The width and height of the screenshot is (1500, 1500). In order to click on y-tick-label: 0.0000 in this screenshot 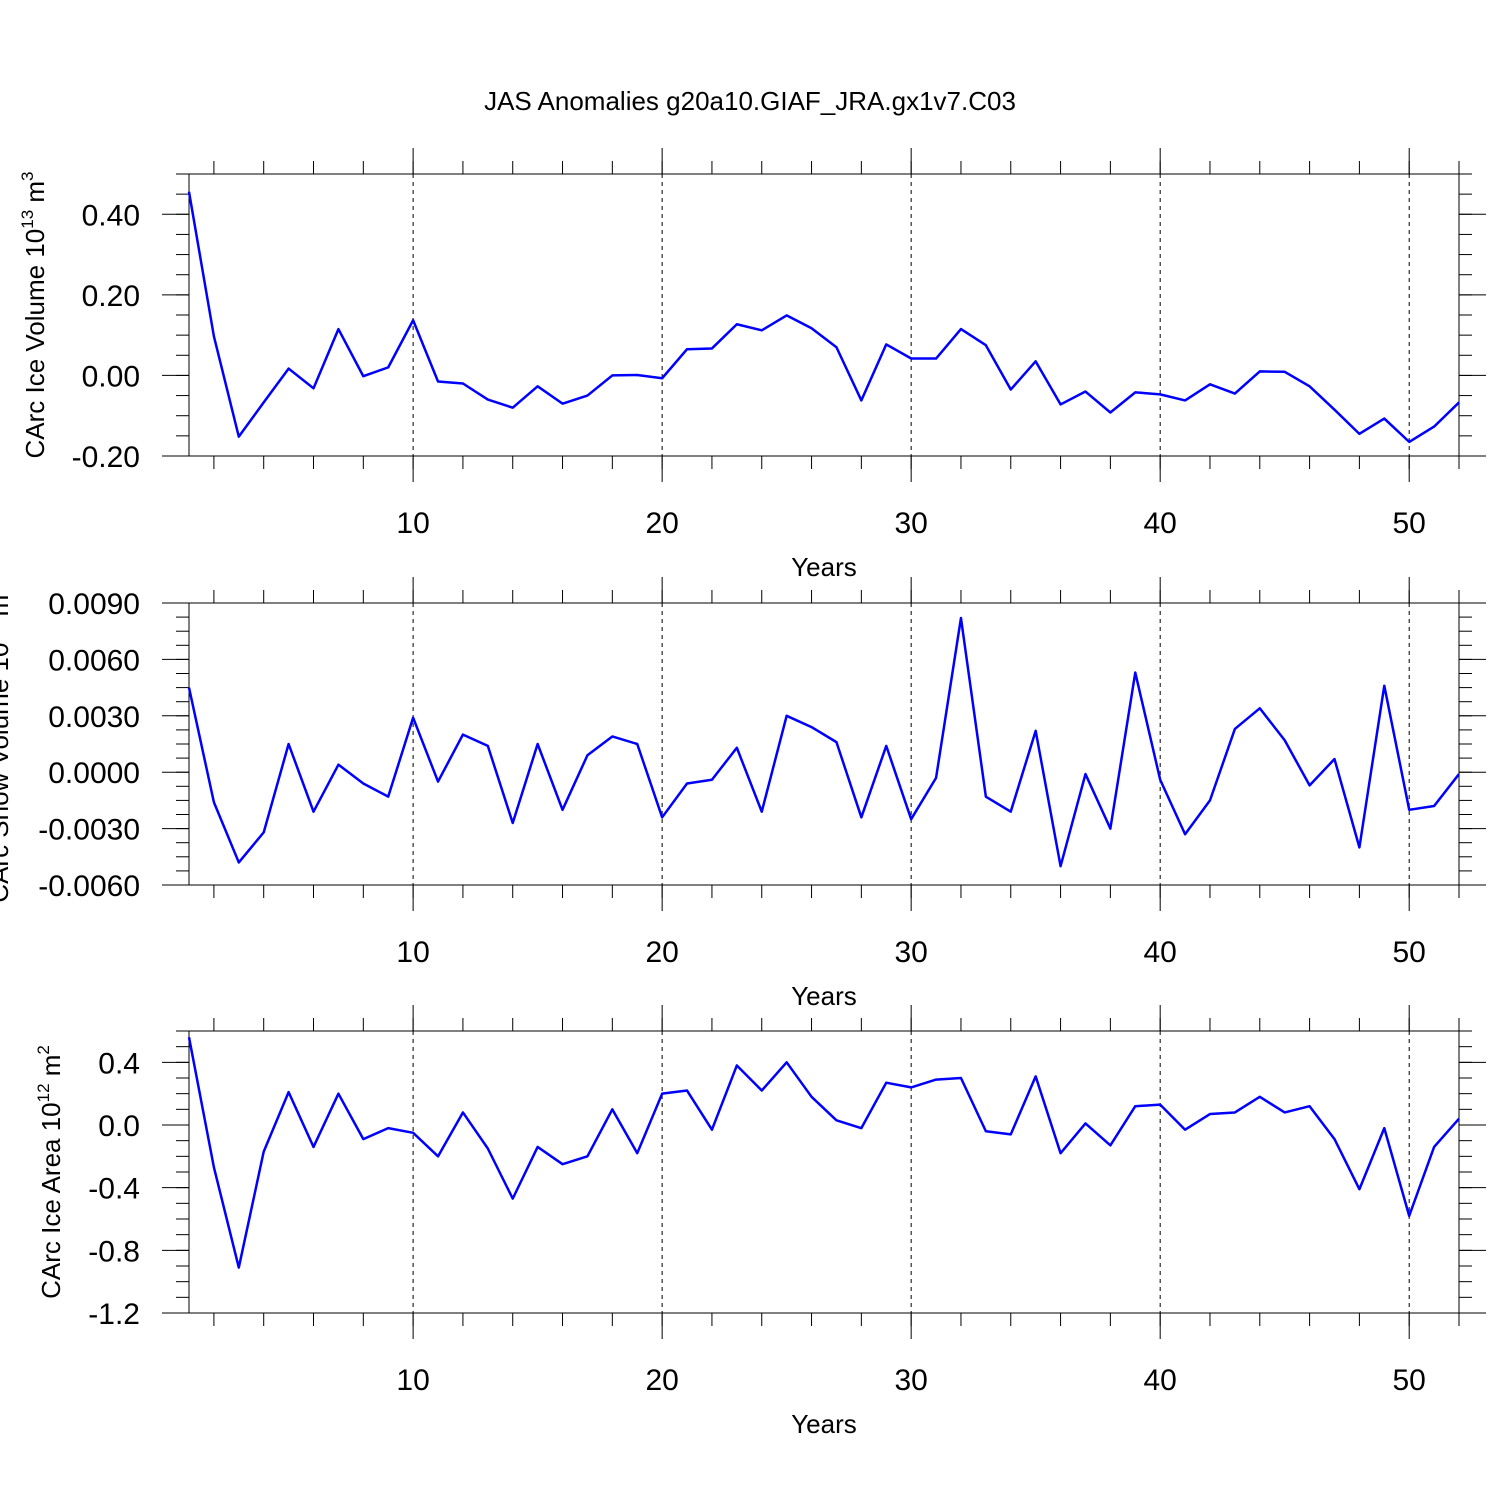, I will do `click(94, 773)`.